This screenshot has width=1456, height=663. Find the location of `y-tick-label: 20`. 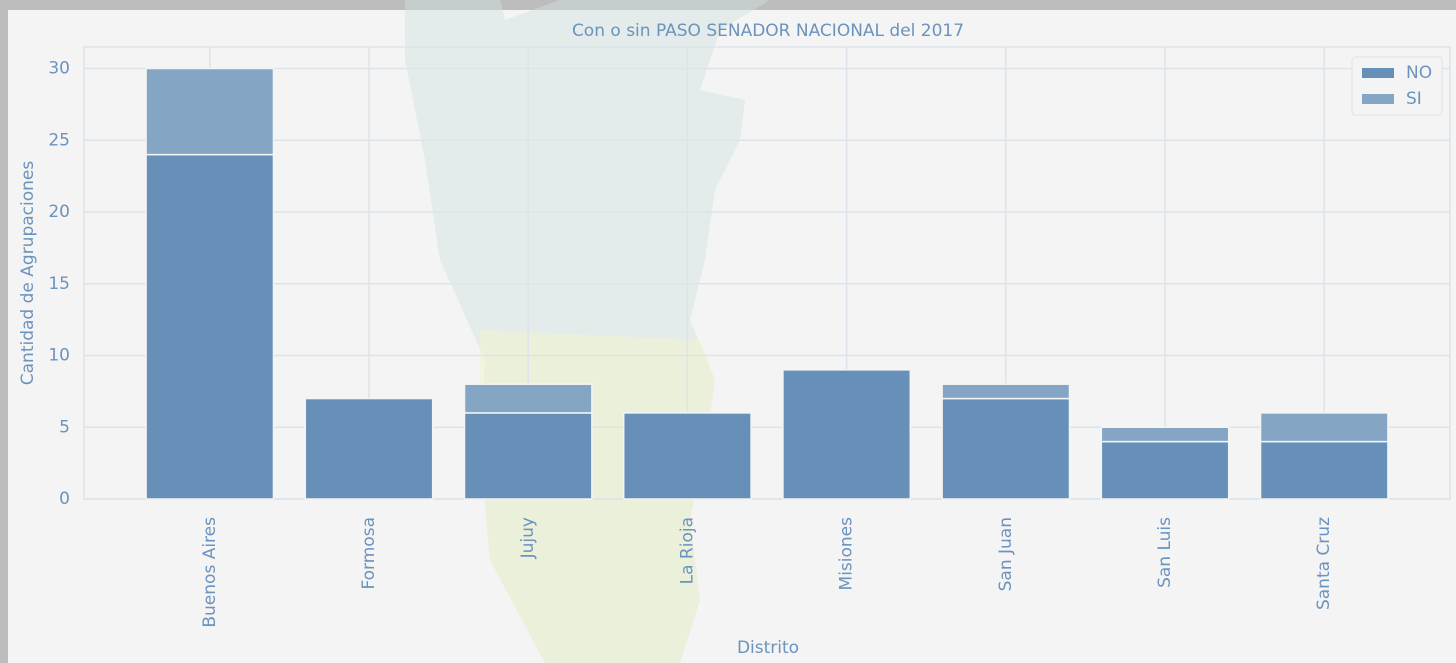

y-tick-label: 20 is located at coordinates (59, 212).